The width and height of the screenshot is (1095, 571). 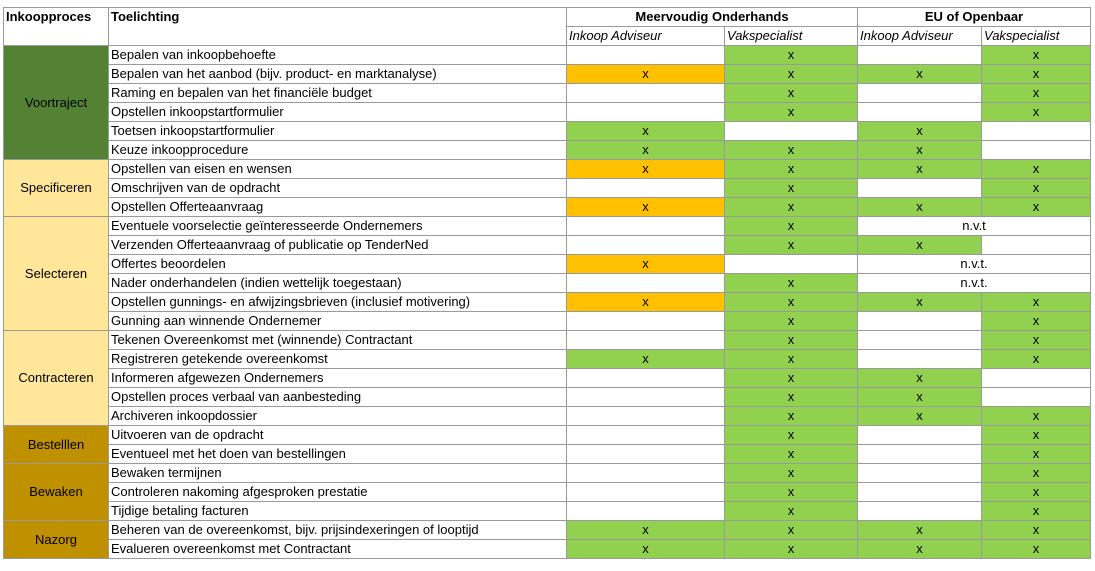 I want to click on task-row: Archiveren inkoopdossier x x x, so click(x=547, y=416).